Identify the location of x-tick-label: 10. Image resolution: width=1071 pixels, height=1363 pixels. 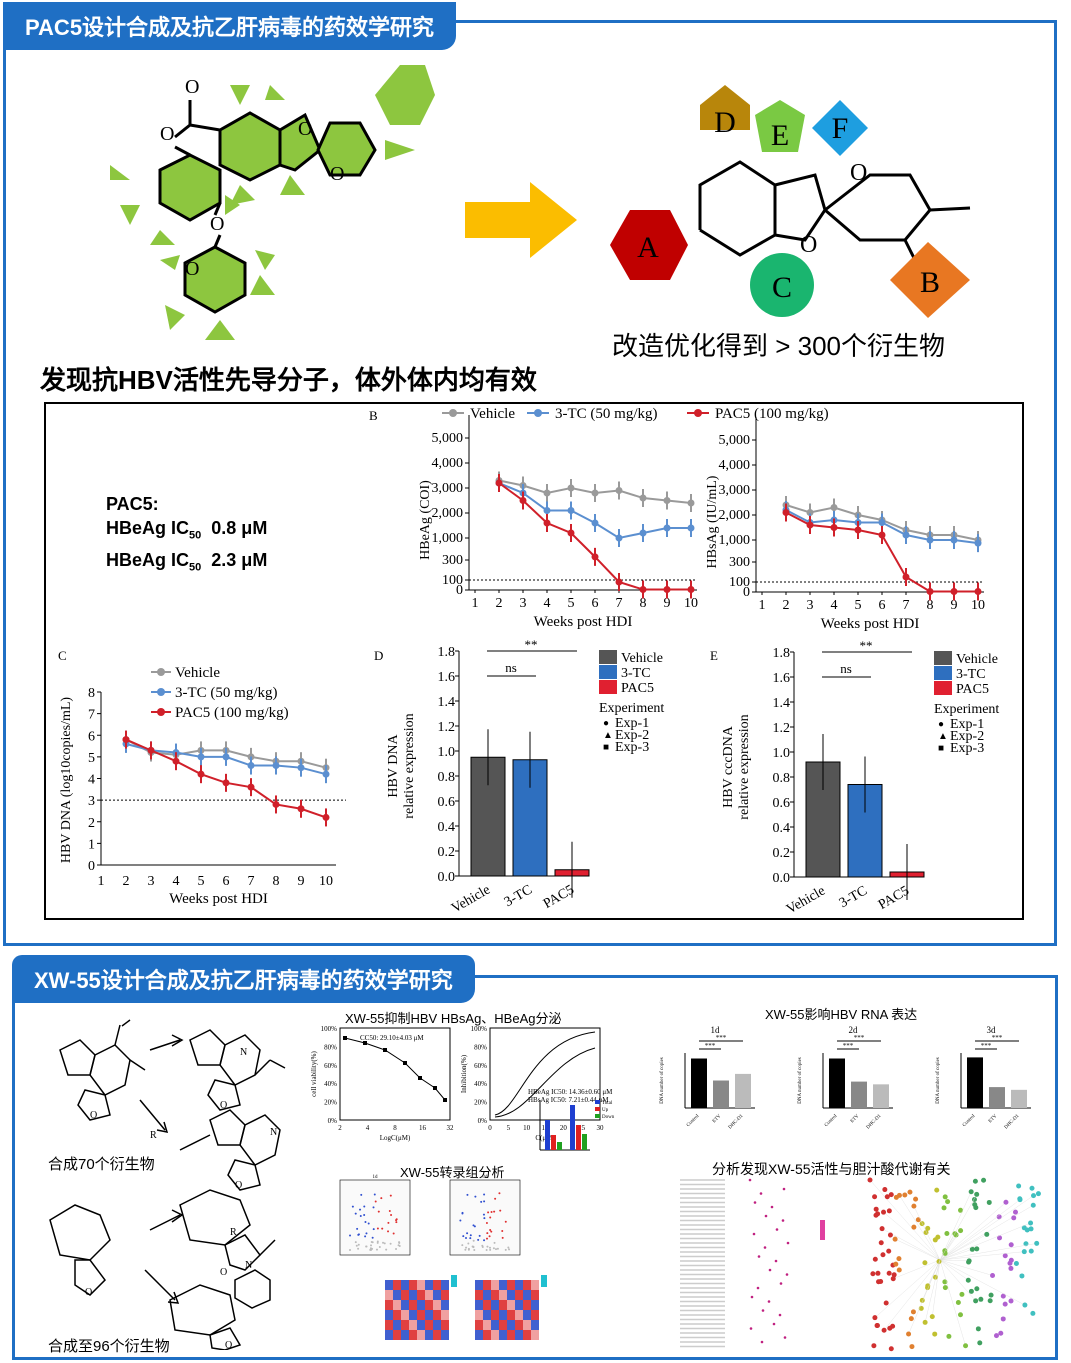
(527, 1128).